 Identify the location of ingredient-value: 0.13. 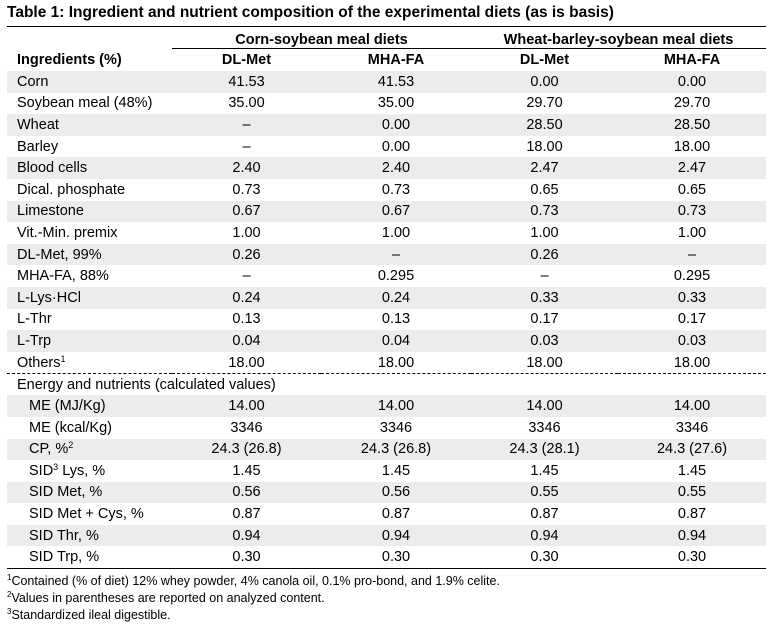
(246, 319).